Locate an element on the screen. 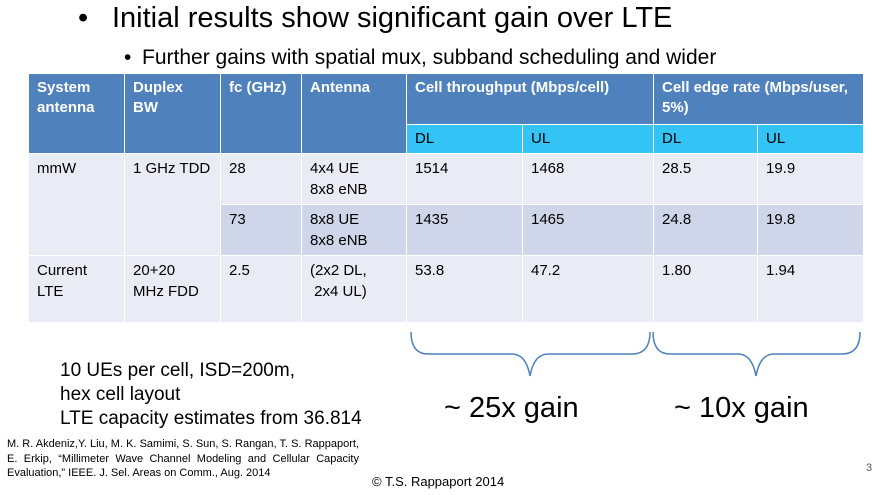 This screenshot has width=872, height=495. table-subheader-row: DL UL DL UL is located at coordinates (447, 139).